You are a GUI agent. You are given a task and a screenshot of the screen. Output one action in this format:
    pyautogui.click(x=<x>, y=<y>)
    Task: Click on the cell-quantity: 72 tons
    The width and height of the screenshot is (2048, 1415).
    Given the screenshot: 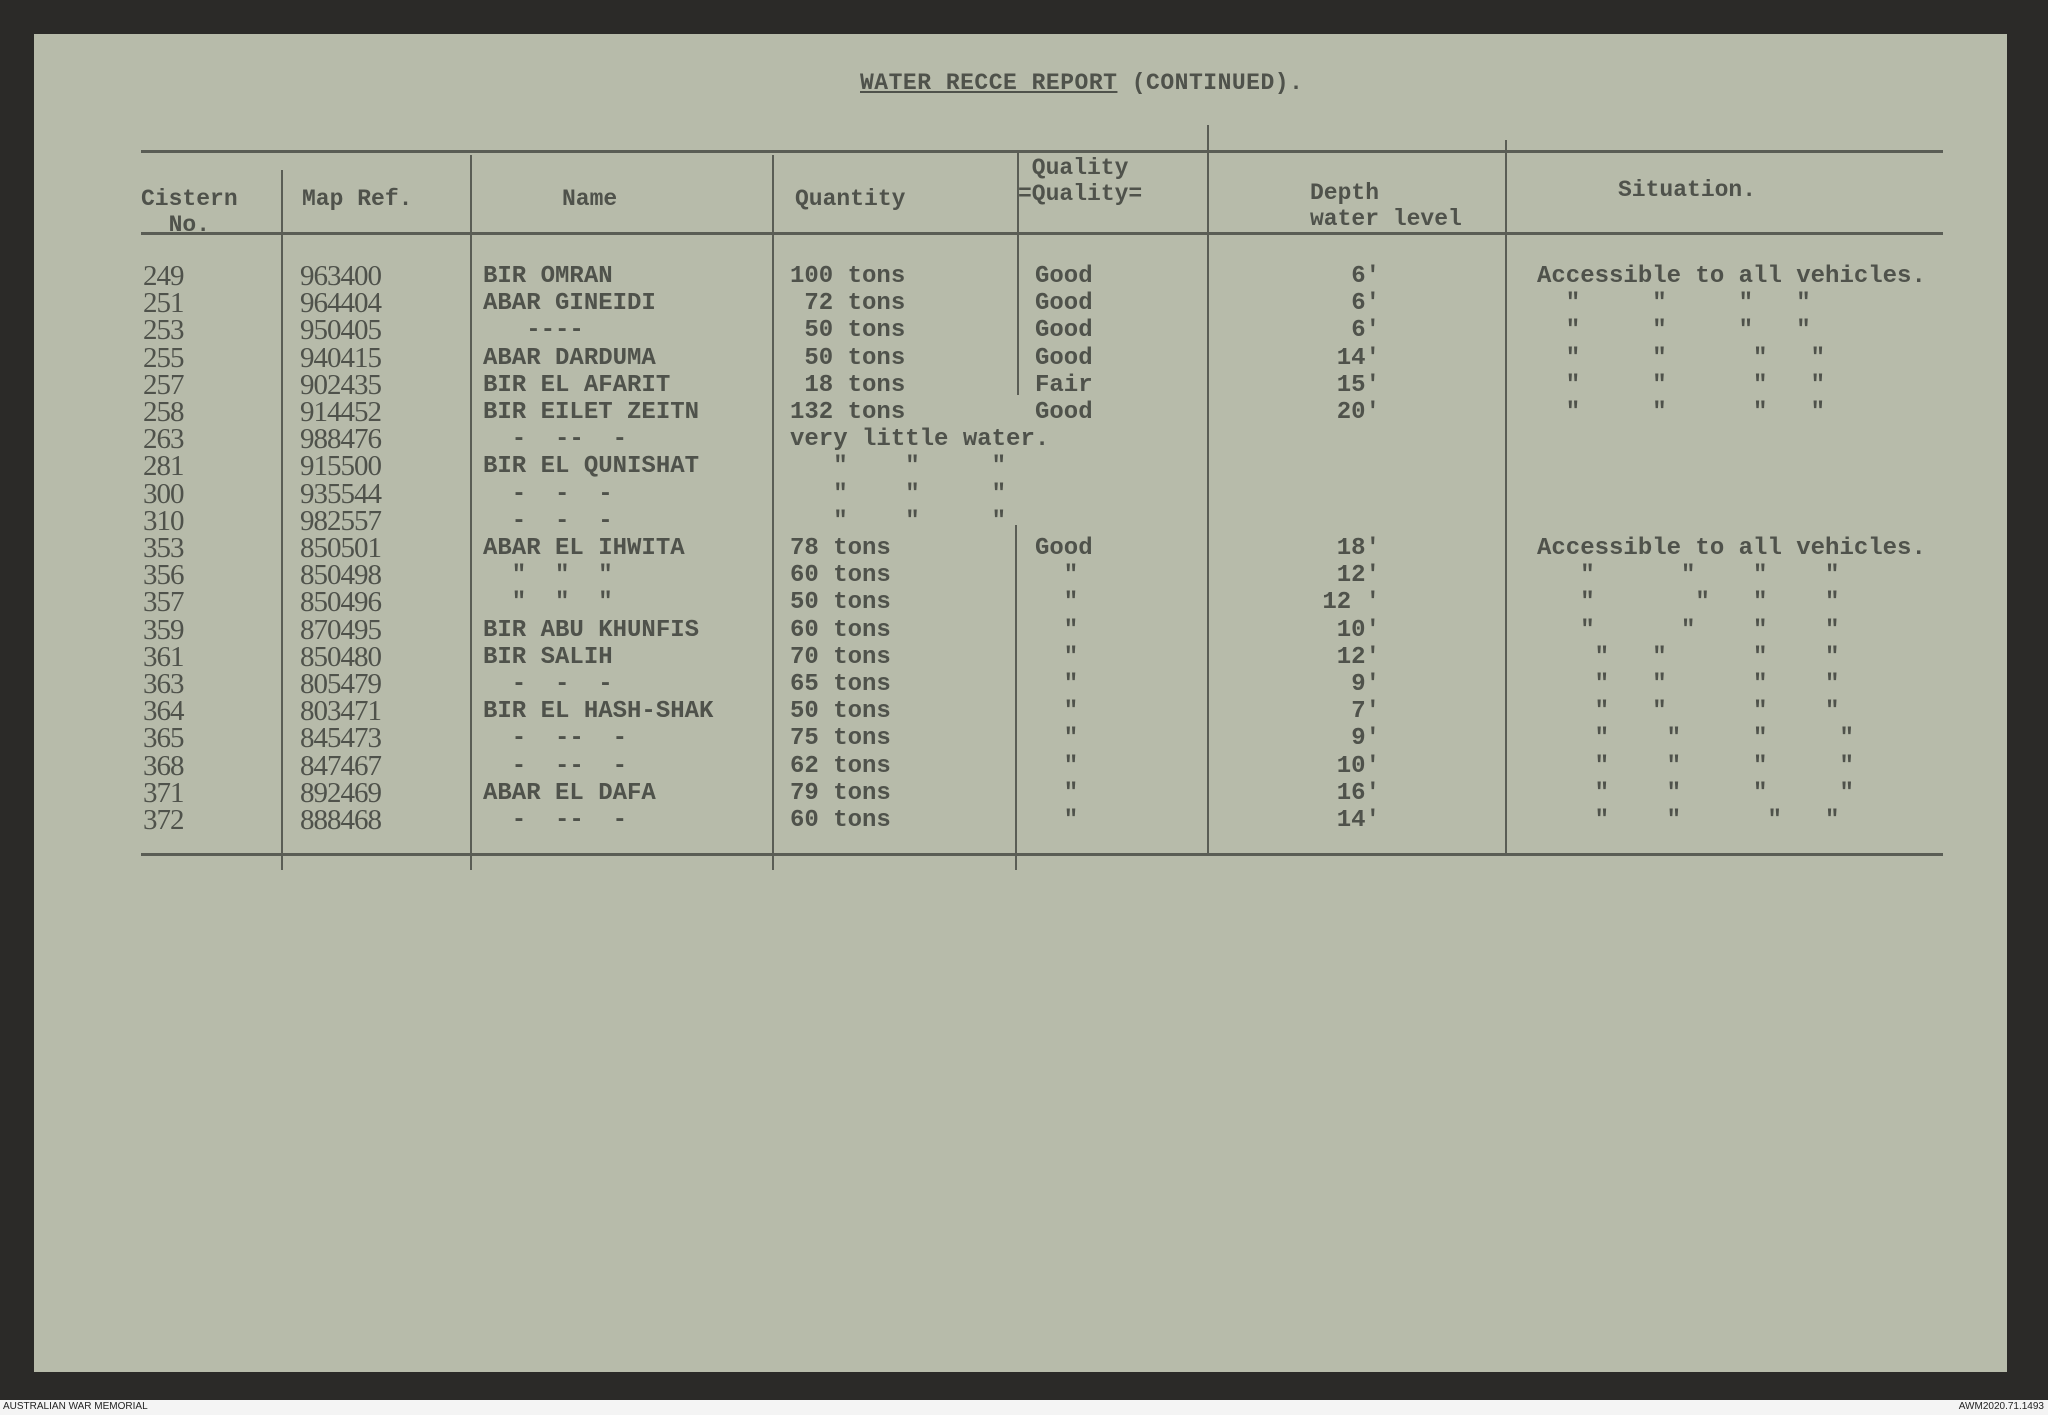 What is the action you would take?
    pyautogui.click(x=848, y=304)
    